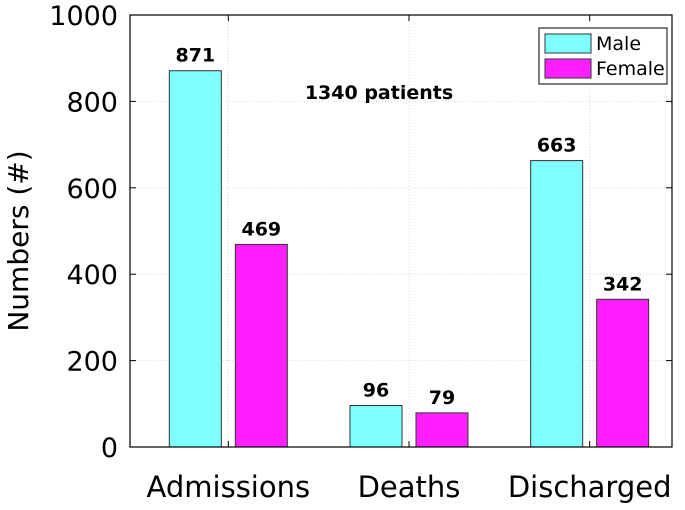 This screenshot has height=510, width=685. What do you see at coordinates (92, 275) in the screenshot?
I see `y-tick-label: 400` at bounding box center [92, 275].